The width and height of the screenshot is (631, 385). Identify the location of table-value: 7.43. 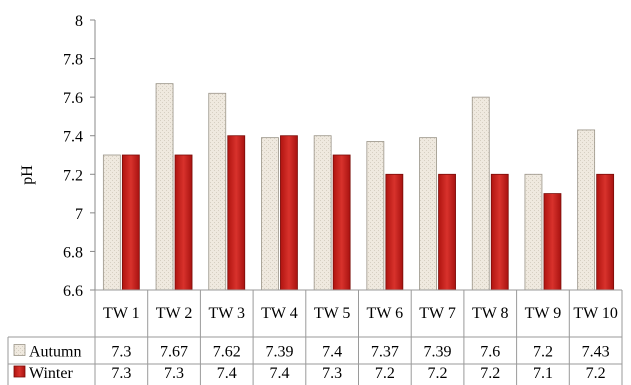
(596, 352).